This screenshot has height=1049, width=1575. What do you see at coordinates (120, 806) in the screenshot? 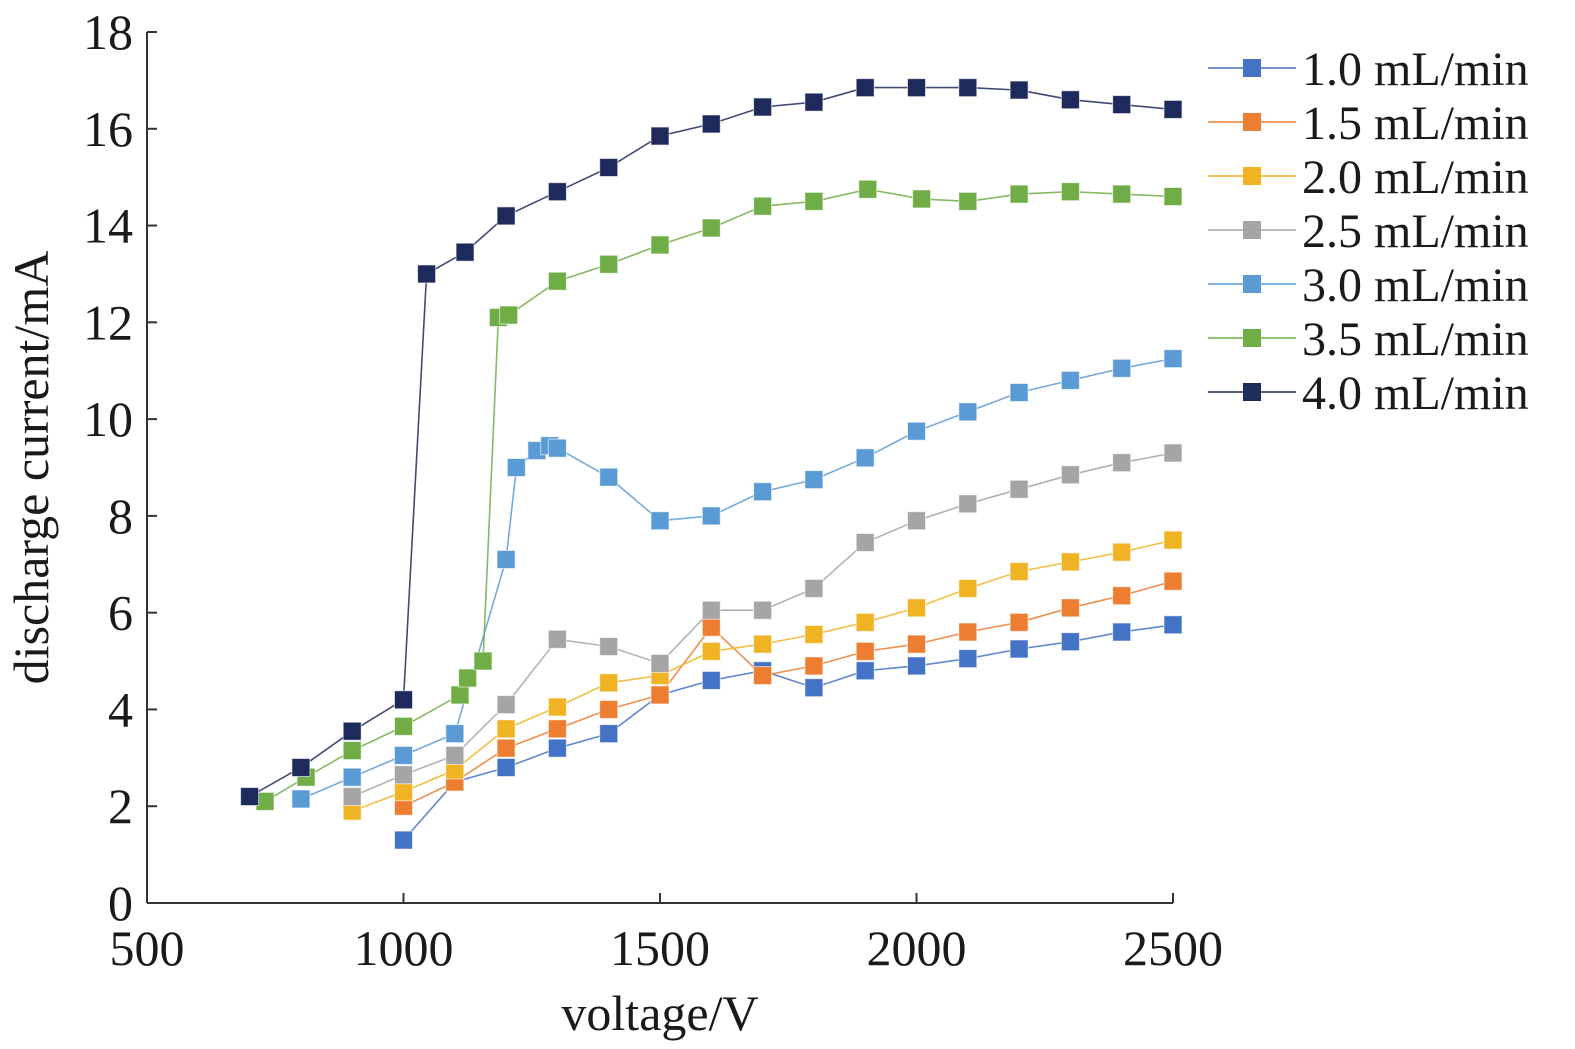
I see `y-tick-label: 2` at bounding box center [120, 806].